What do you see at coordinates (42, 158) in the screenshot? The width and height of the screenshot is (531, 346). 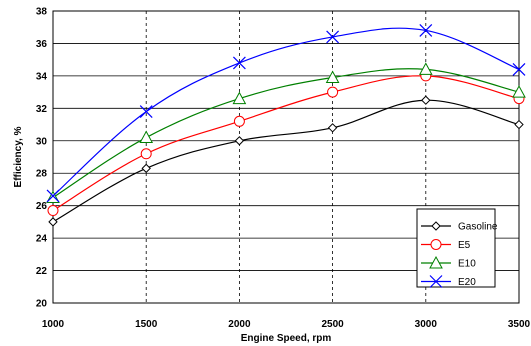 I see `y-tick-labels: 20 22 24 26 28 30 32 34 36 38` at bounding box center [42, 158].